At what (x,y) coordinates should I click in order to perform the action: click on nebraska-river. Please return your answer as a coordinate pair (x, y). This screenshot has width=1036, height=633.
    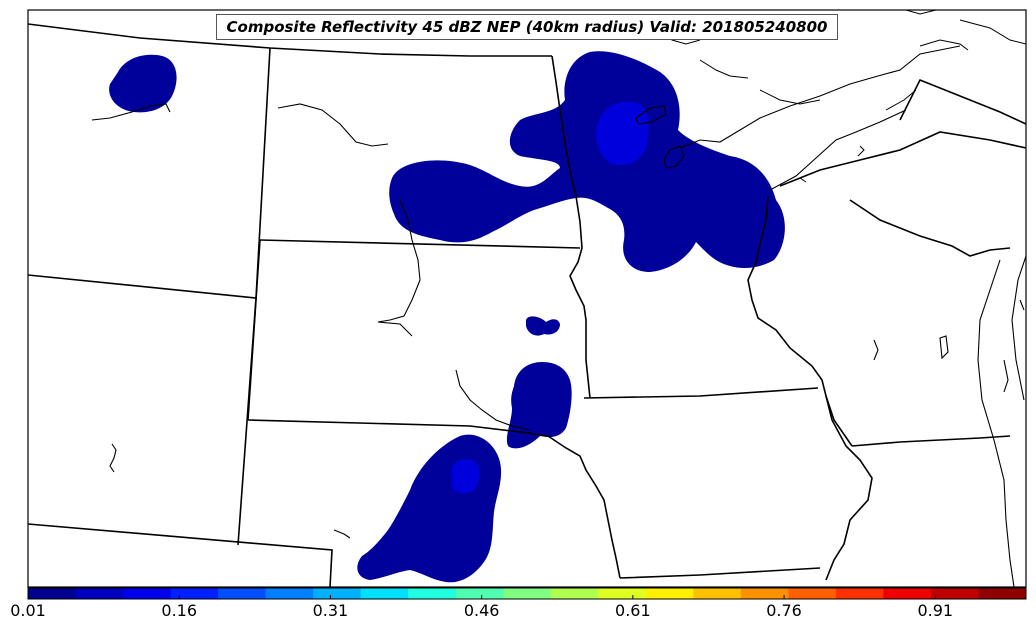
    Looking at the image, I should click on (493, 400).